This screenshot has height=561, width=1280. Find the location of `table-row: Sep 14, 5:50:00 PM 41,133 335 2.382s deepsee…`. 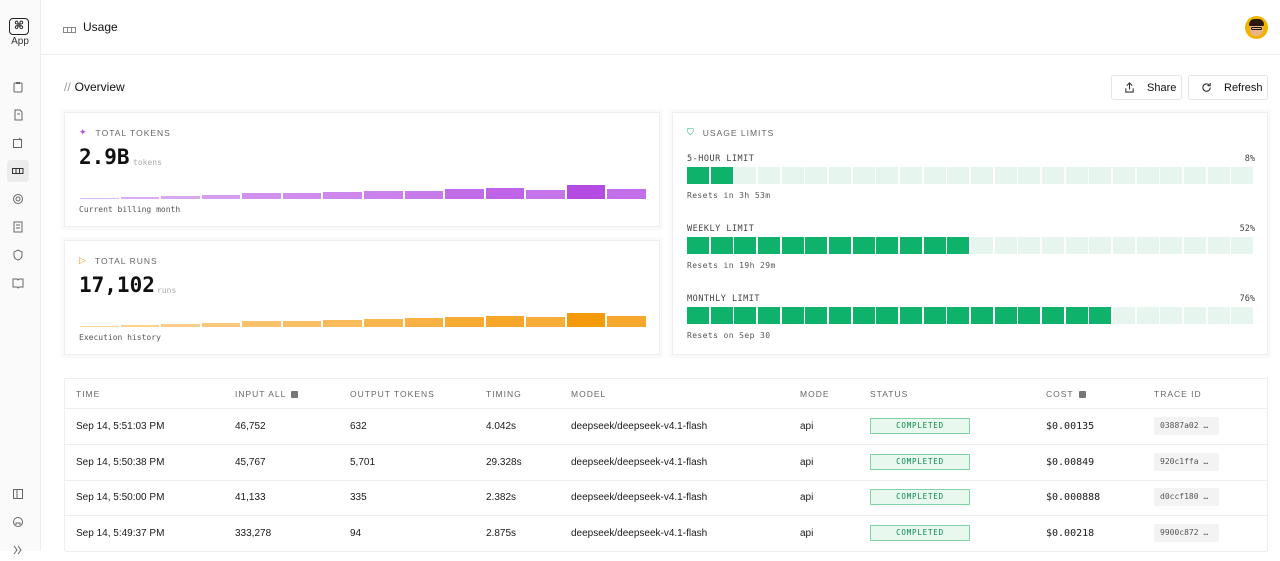

table-row: Sep 14, 5:50:00 PM 41,133 335 2.382s deepsee… is located at coordinates (666, 498).